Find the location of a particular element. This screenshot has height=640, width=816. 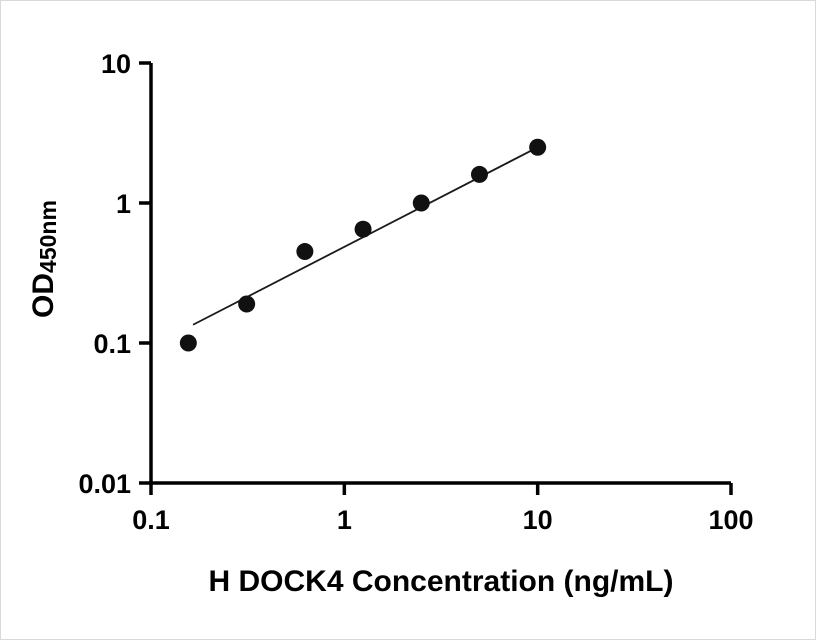

x-axis-title: H DOCK4 Concentration (ng/mL) is located at coordinates (441, 581).